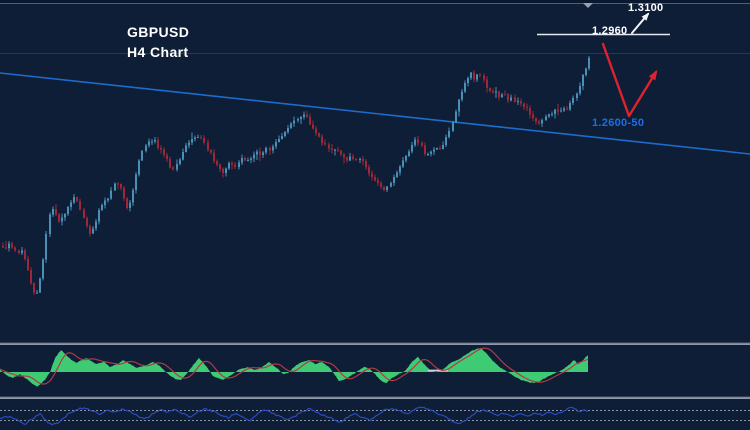 The height and width of the screenshot is (430, 750). What do you see at coordinates (646, 8) in the screenshot?
I see `target-price-label: 1.3100` at bounding box center [646, 8].